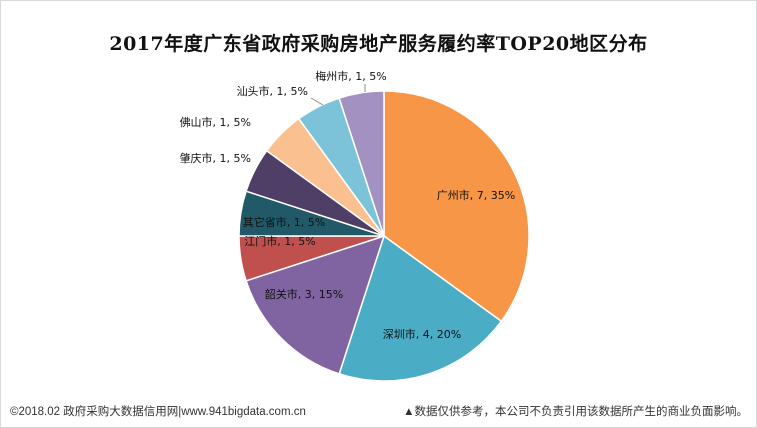 This screenshot has height=428, width=757. What do you see at coordinates (422, 334) in the screenshot?
I see `slice-label-2: 深圳市, 4, 20%` at bounding box center [422, 334].